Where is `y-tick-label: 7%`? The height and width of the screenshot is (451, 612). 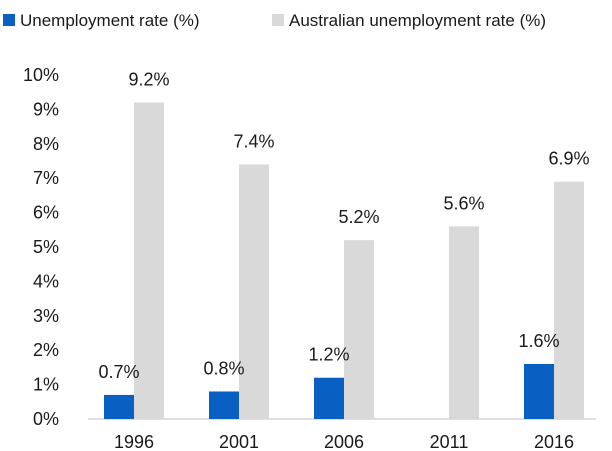
y-tick-label: 7% is located at coordinates (46, 178).